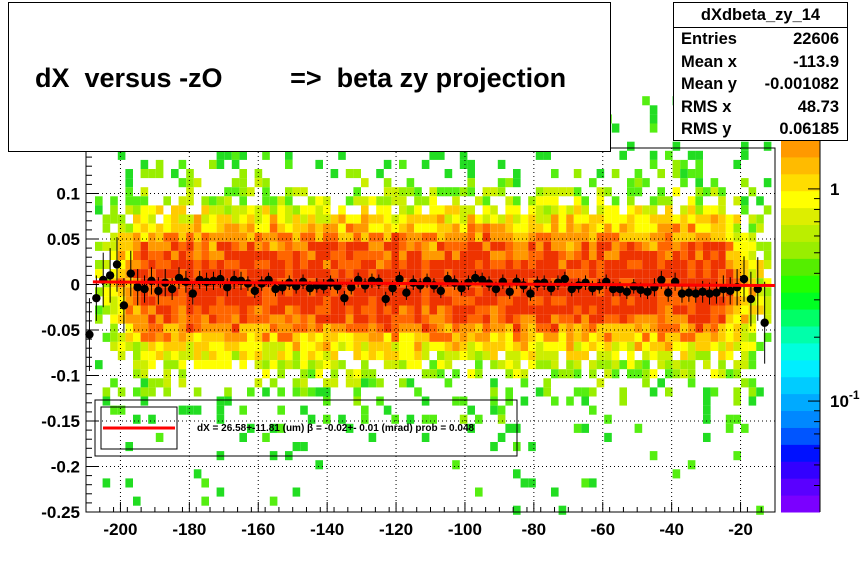  I want to click on colorbar-label: 10-1, so click(845, 399).